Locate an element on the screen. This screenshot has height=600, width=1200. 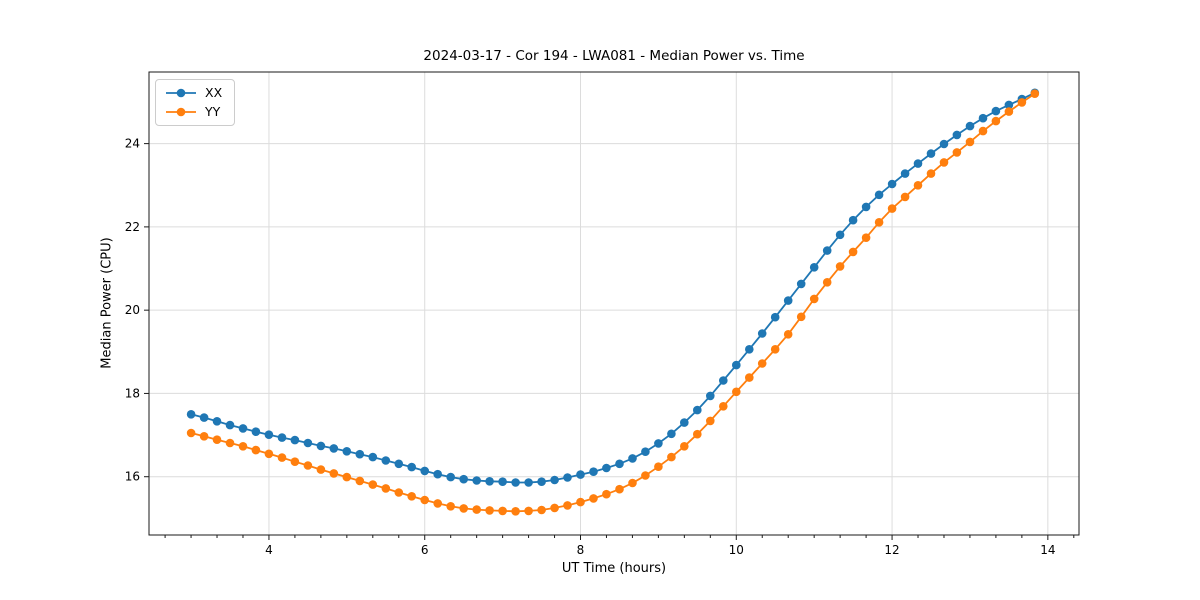
legend-label-xx: XX is located at coordinates (214, 92).